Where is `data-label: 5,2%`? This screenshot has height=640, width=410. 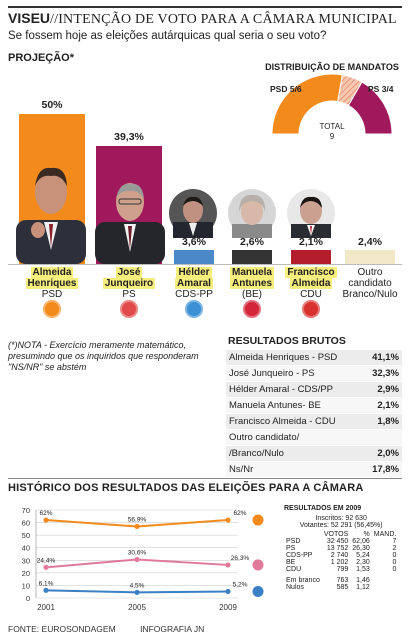 data-label: 5,2% is located at coordinates (240, 584).